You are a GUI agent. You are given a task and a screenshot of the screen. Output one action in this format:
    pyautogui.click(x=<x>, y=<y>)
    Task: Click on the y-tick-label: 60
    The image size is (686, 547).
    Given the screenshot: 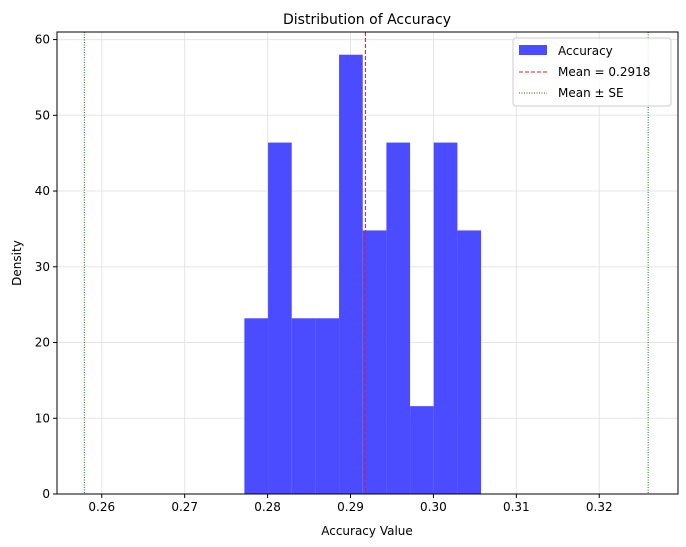 What is the action you would take?
    pyautogui.click(x=42, y=40)
    